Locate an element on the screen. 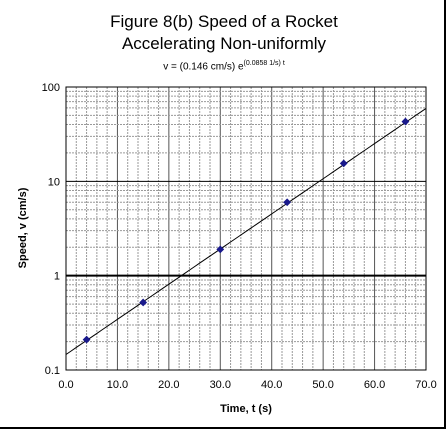 This screenshot has width=448, height=432. x-tick-label: 70.0 is located at coordinates (425, 385).